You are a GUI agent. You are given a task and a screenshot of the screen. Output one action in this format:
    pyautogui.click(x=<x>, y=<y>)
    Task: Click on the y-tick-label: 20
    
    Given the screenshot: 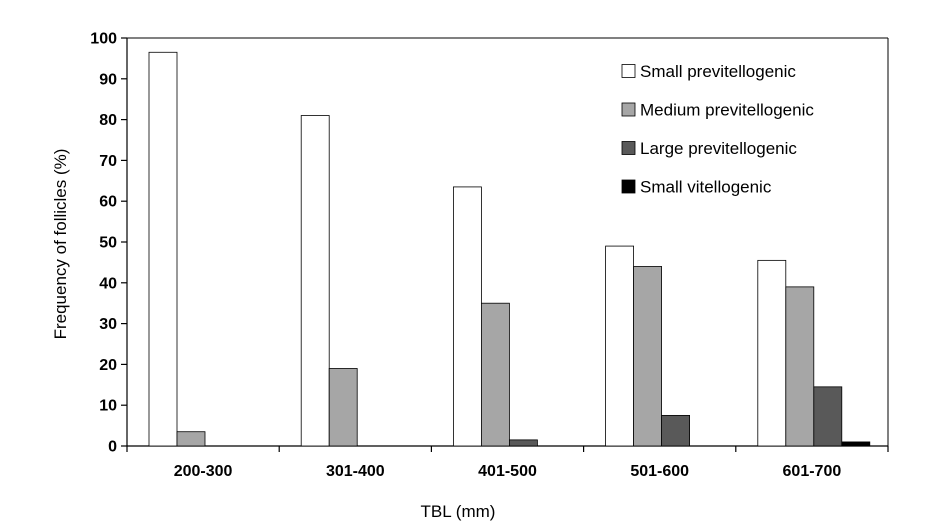 What is the action you would take?
    pyautogui.click(x=108, y=365)
    